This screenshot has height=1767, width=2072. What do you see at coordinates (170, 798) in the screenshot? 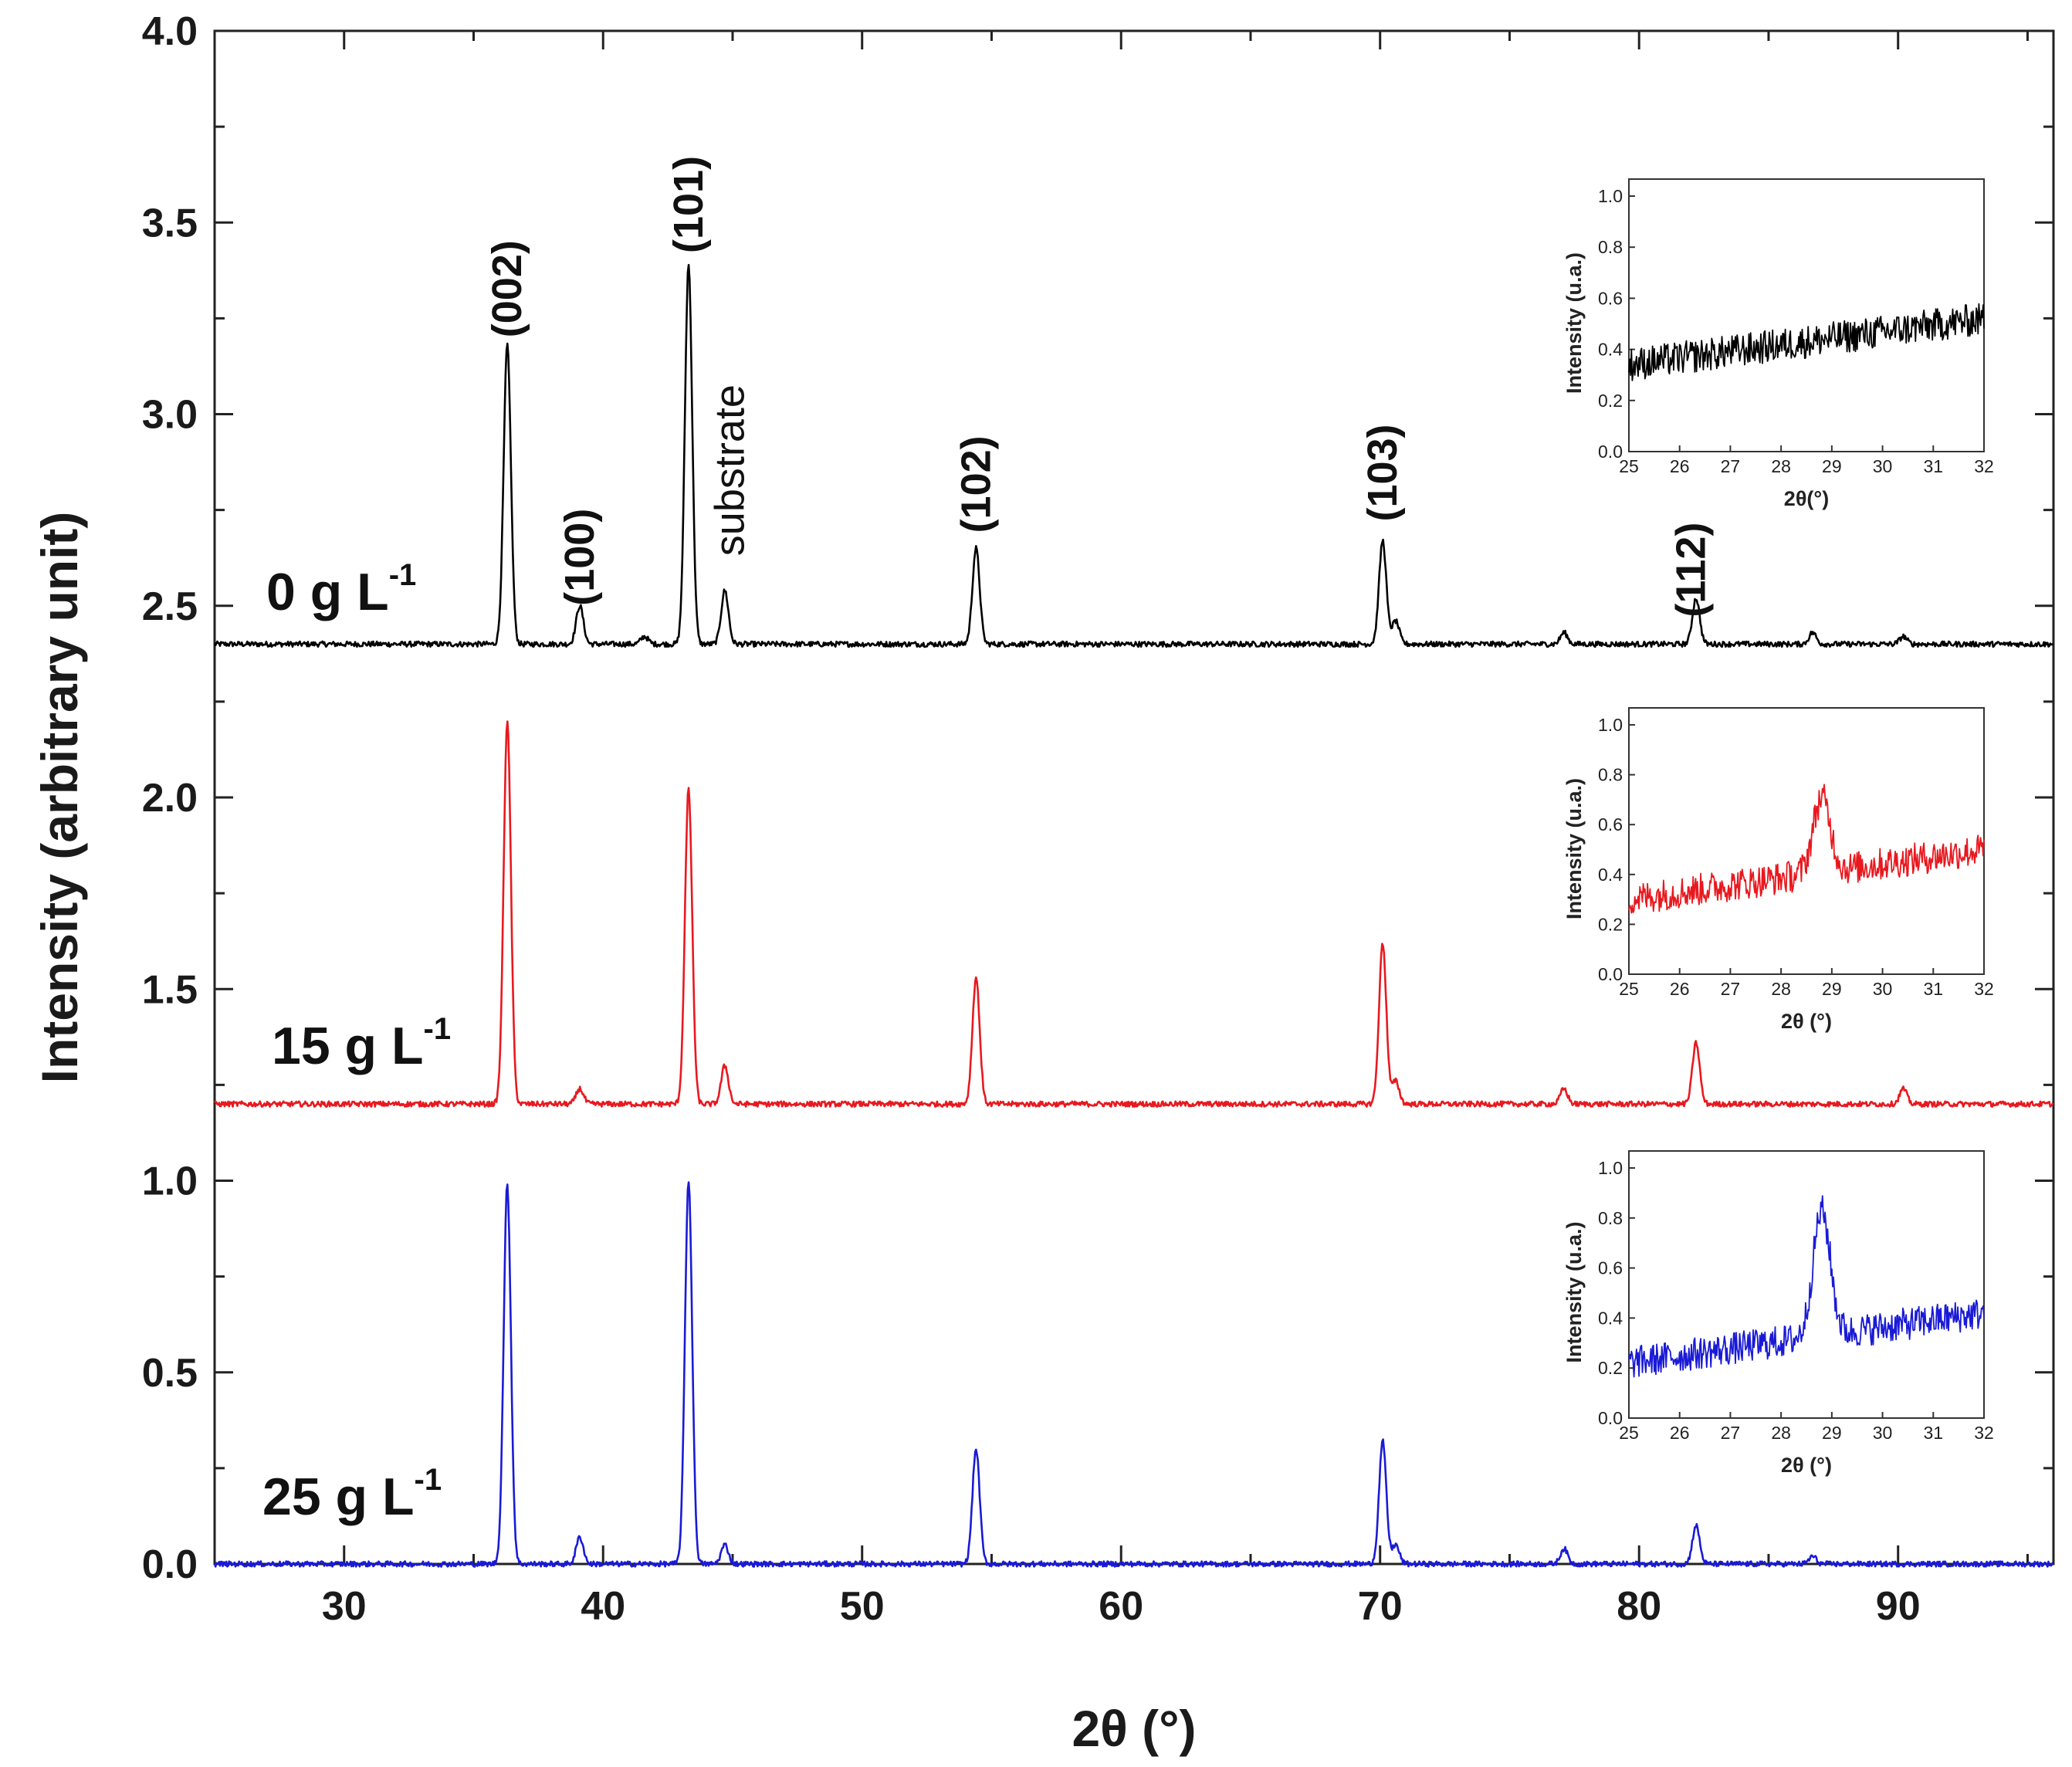
I see `y-tick-label: 2.0` at bounding box center [170, 798].